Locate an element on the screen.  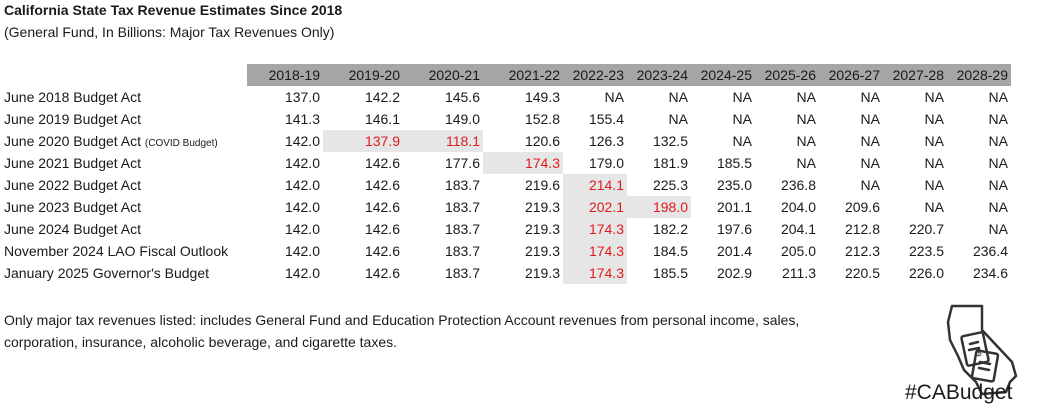
value-cell: 202.1 is located at coordinates (595, 207).